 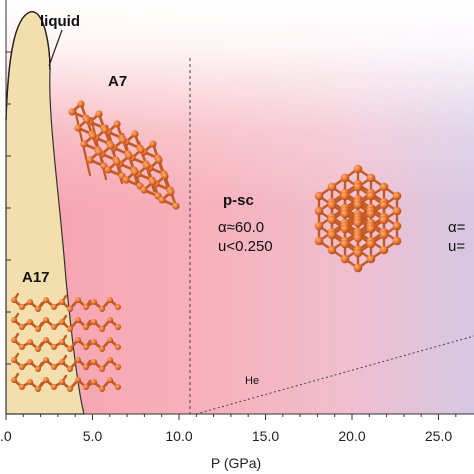 What do you see at coordinates (6, 436) in the screenshot?
I see `x-tick-label: .0` at bounding box center [6, 436].